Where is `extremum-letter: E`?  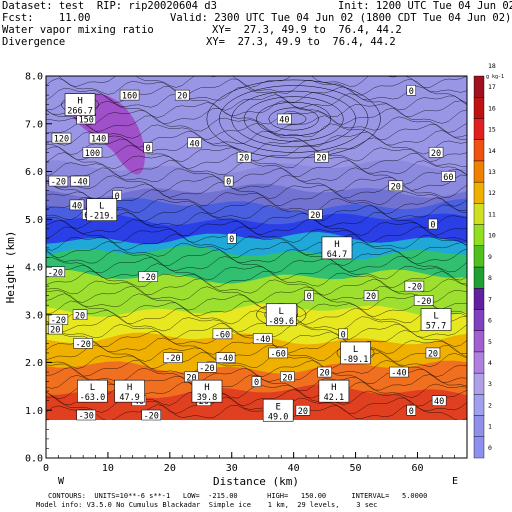 extremum-letter: E is located at coordinates (277, 407).